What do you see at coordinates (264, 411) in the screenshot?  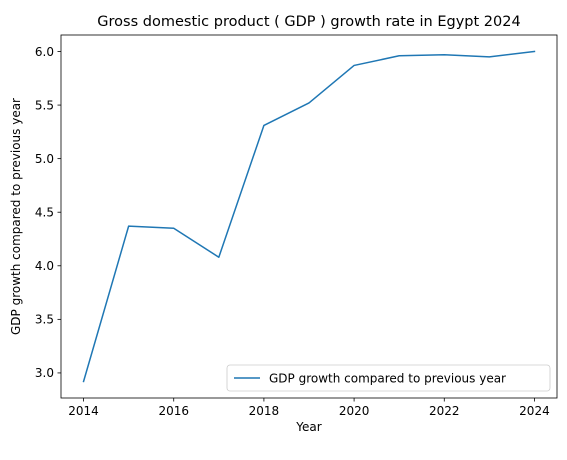 I see `x-tick-label: 2018` at bounding box center [264, 411].